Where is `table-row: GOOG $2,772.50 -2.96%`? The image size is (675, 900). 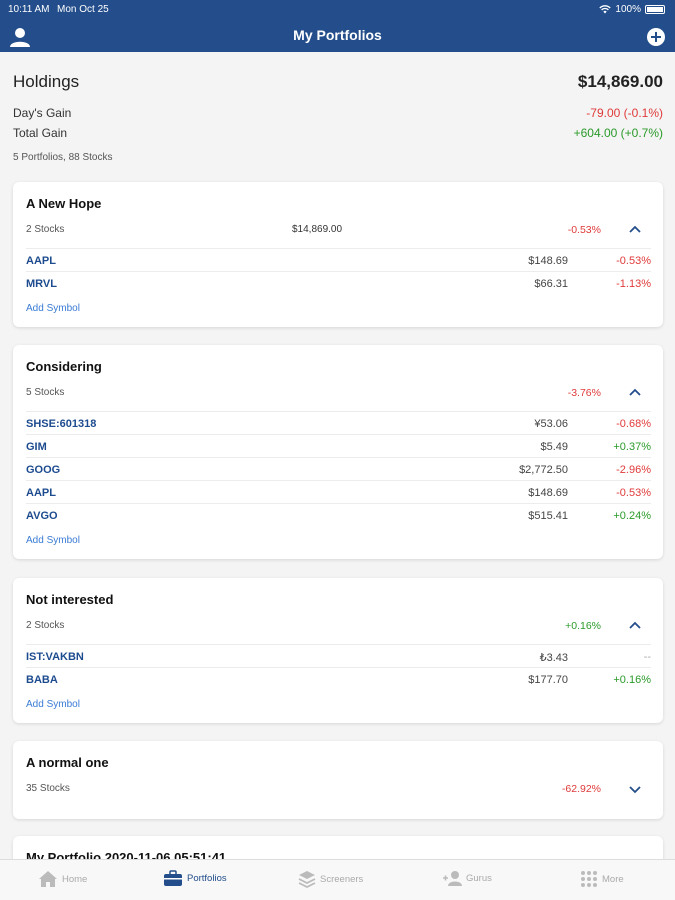
table-row: GOOG $2,772.50 -2.96% is located at coordinates (338, 468).